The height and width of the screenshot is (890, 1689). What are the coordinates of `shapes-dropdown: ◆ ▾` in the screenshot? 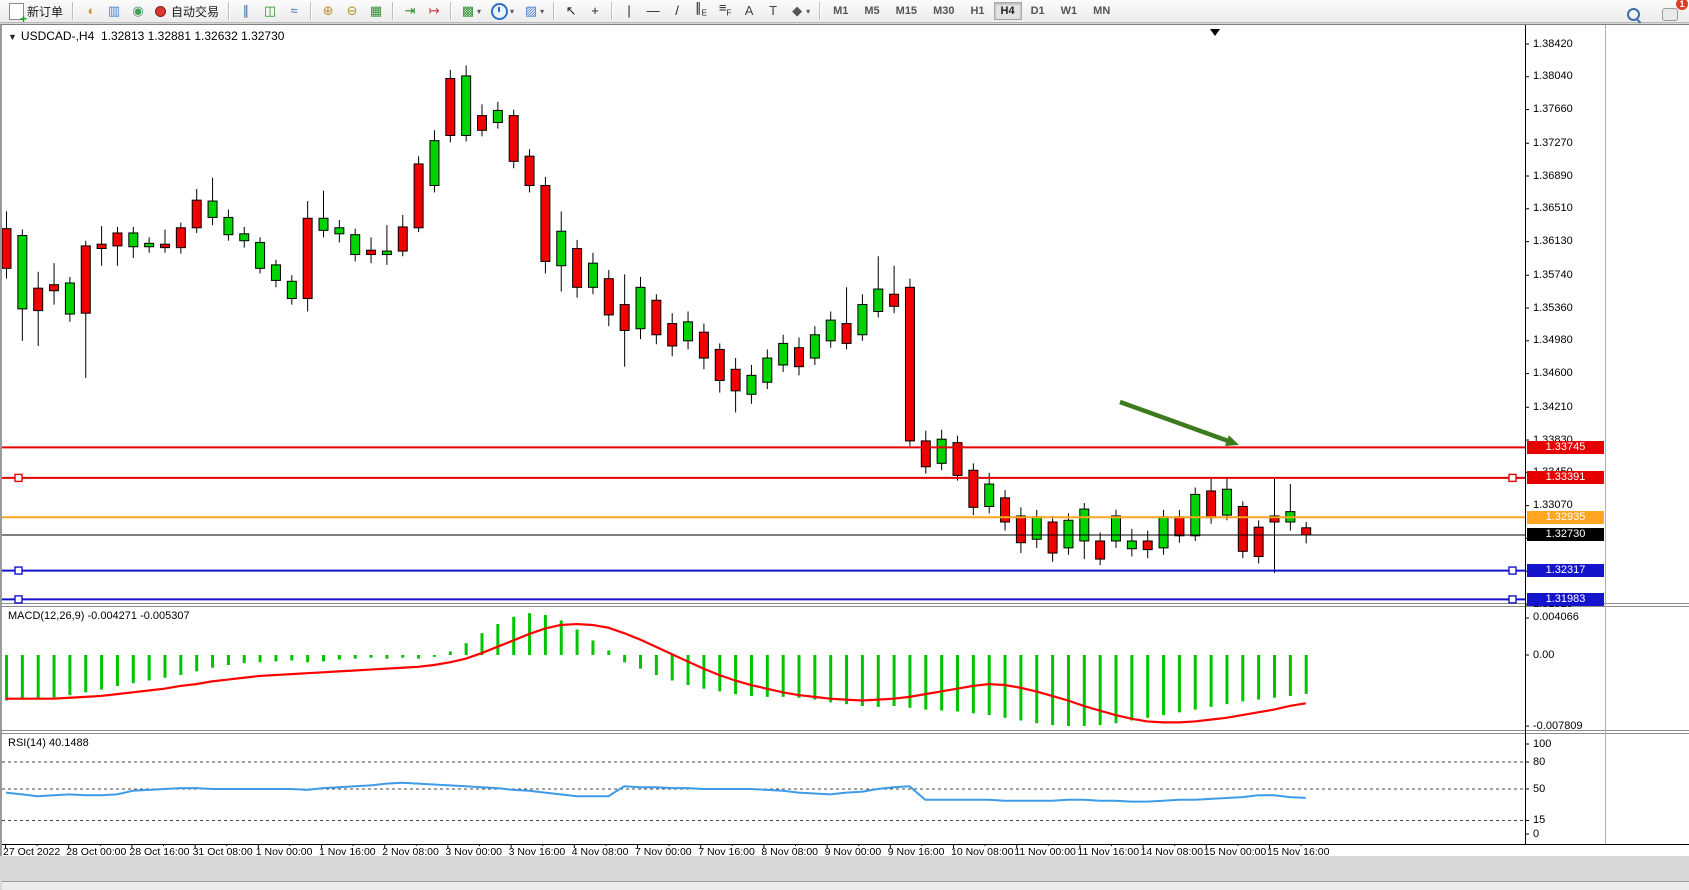 It's located at (800, 11).